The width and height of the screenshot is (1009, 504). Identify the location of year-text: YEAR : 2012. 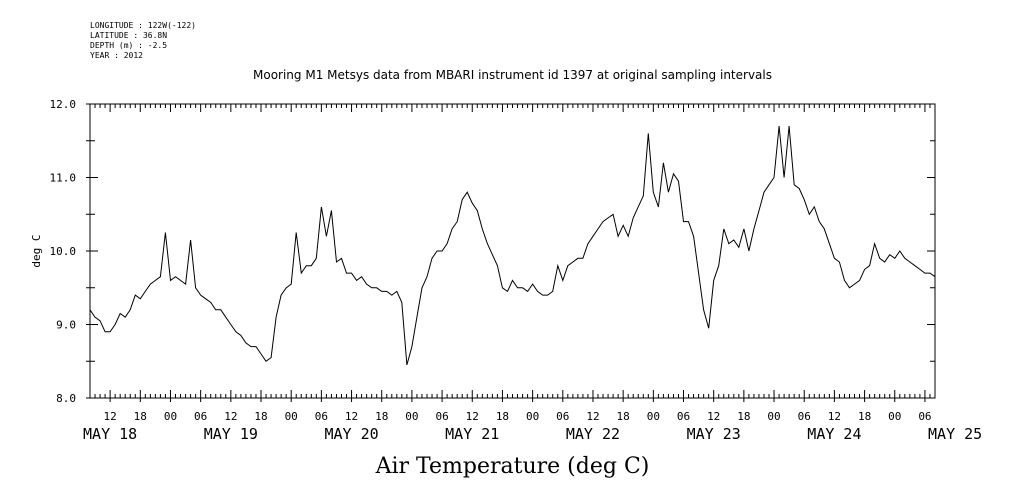
(116, 55).